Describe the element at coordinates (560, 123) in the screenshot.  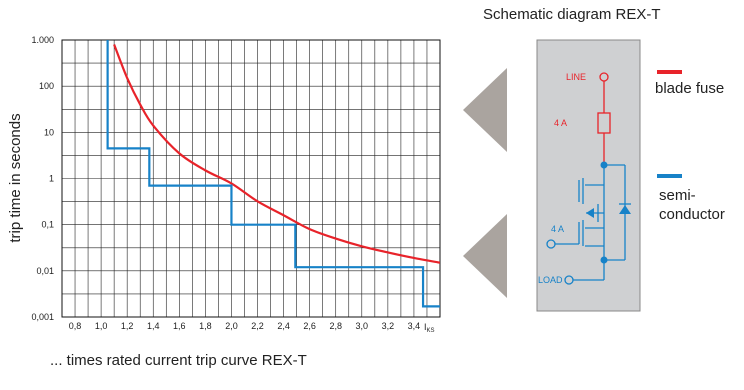
I see `fuse-rating-label: 4 A` at that location.